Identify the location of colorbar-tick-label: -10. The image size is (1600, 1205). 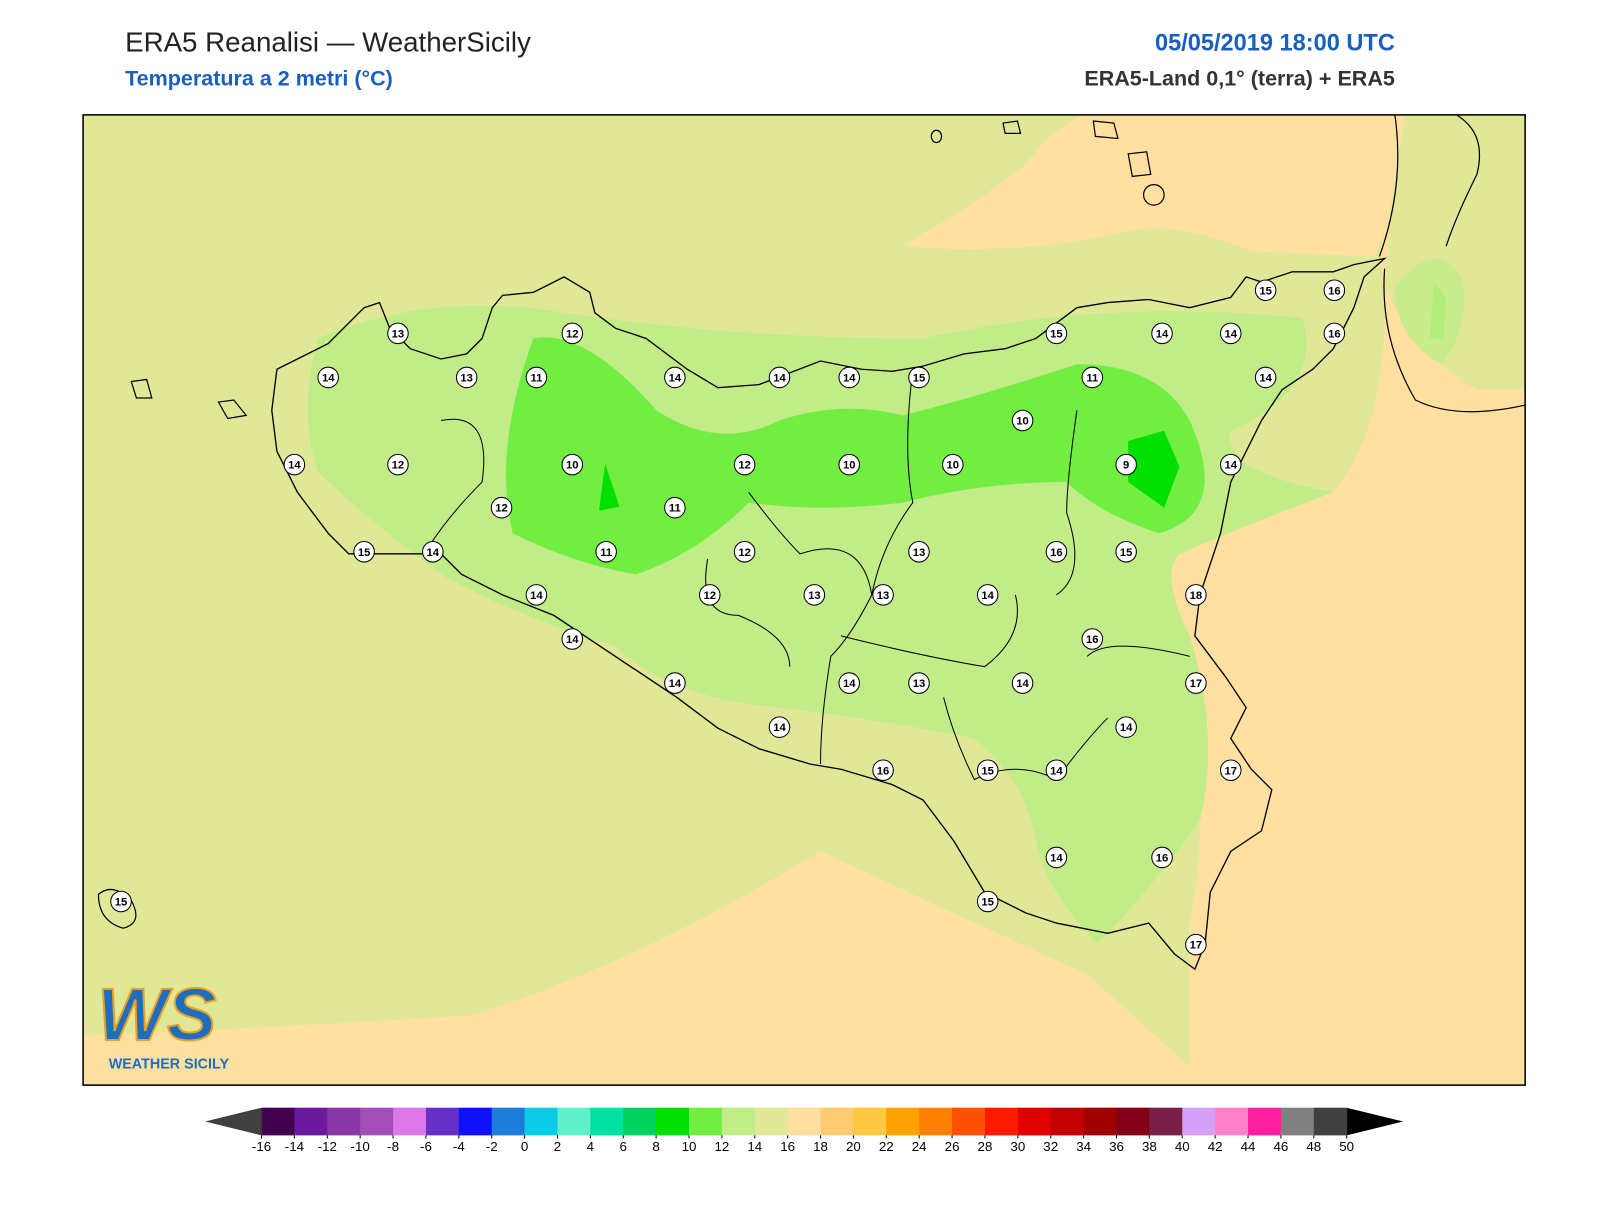
(360, 1146).